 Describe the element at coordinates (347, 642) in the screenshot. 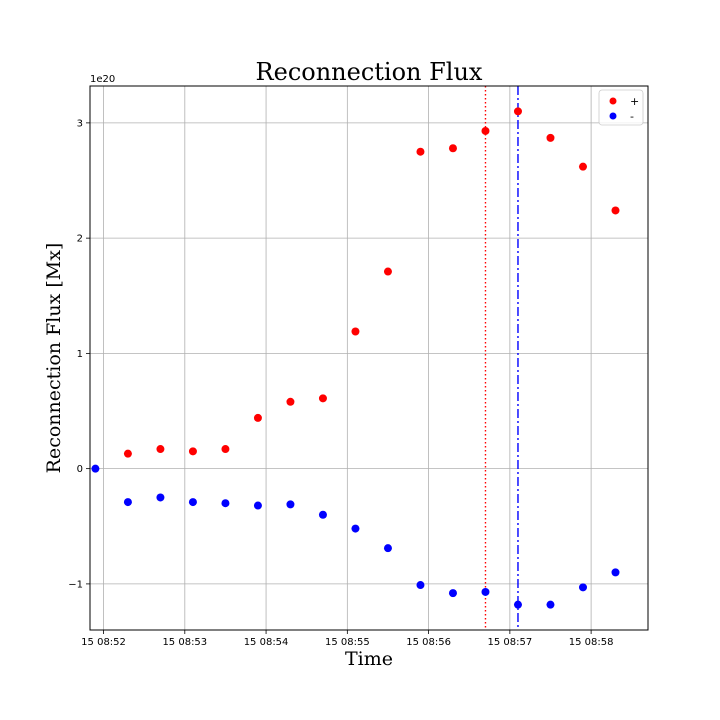

I see `x-tick-label: 15 08:55` at that location.